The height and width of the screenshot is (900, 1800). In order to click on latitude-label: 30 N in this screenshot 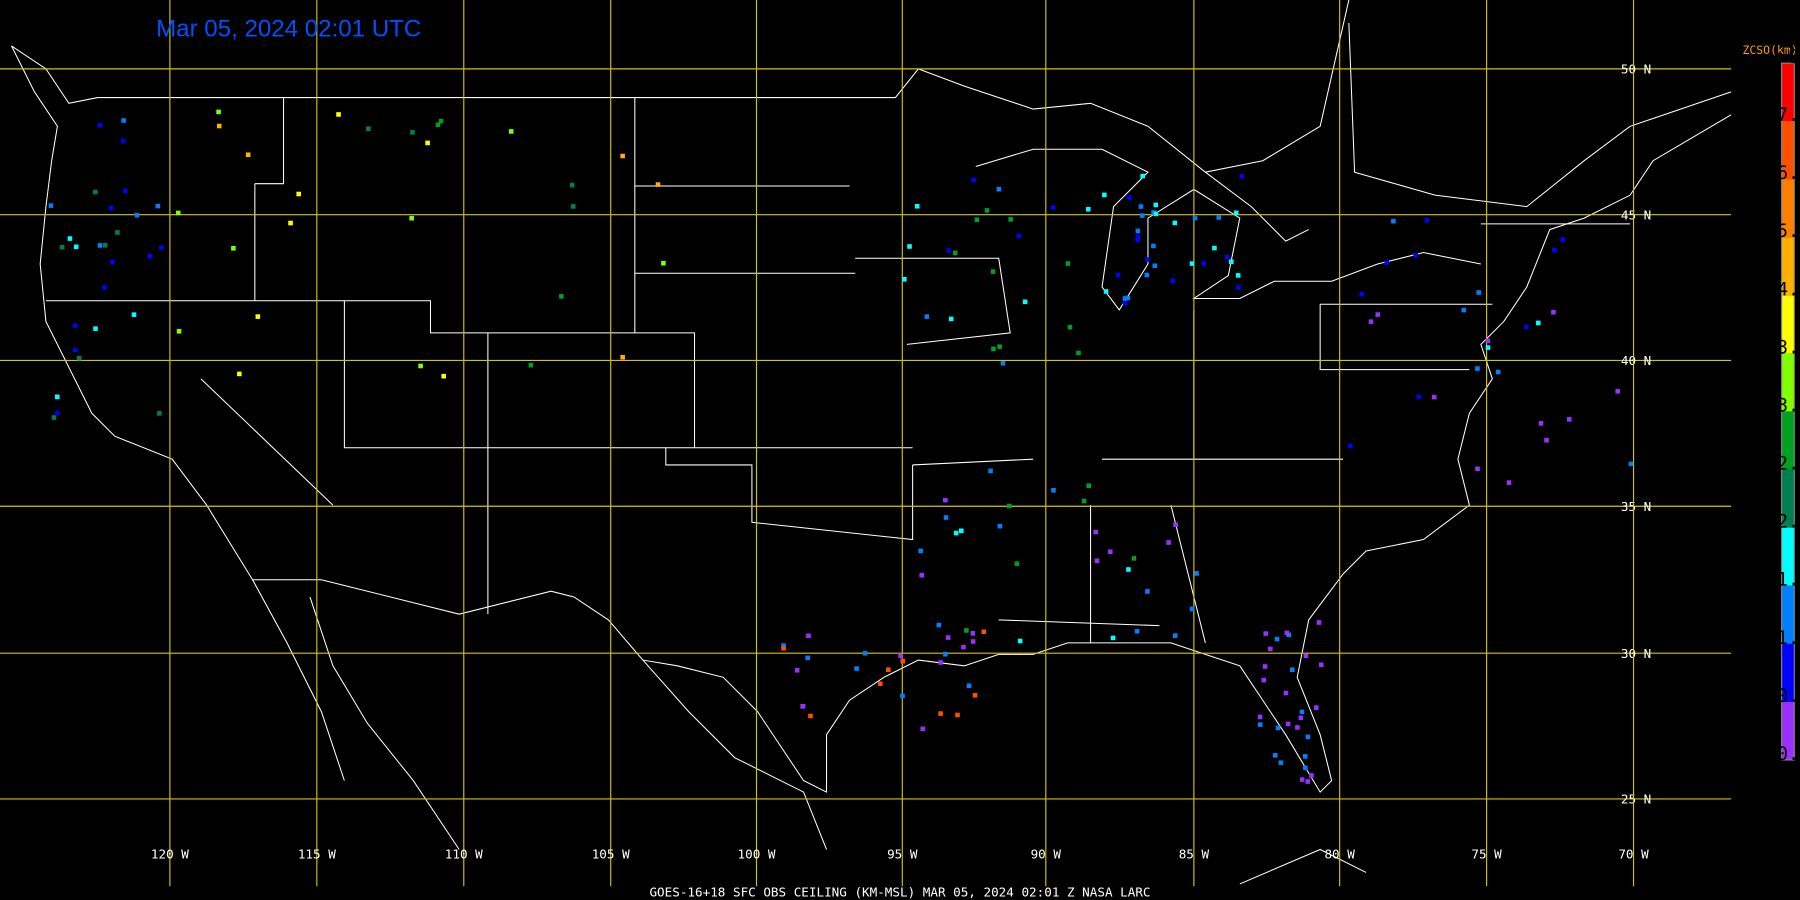, I will do `click(1636, 653)`.